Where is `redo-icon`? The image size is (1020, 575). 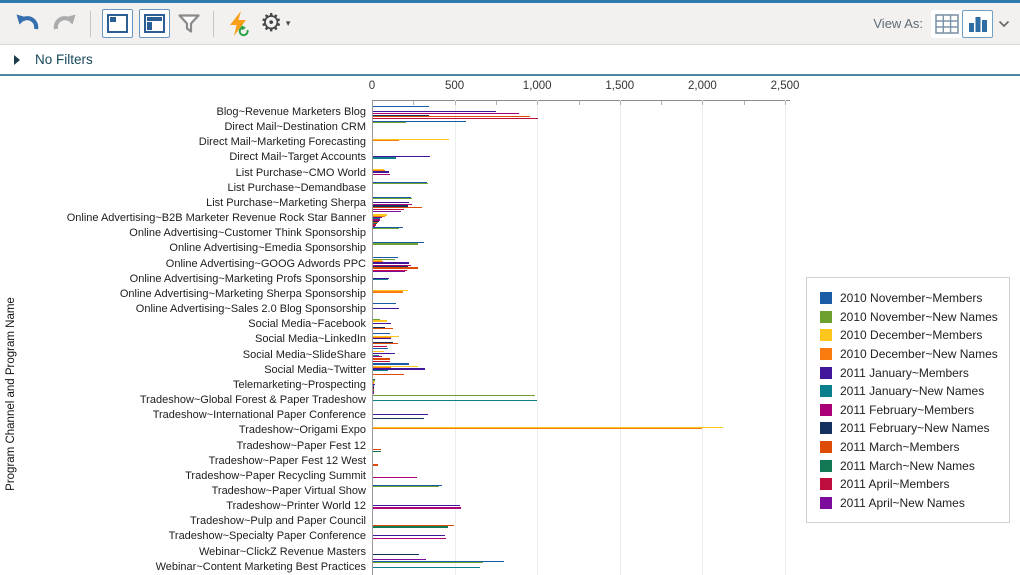 redo-icon is located at coordinates (64, 24).